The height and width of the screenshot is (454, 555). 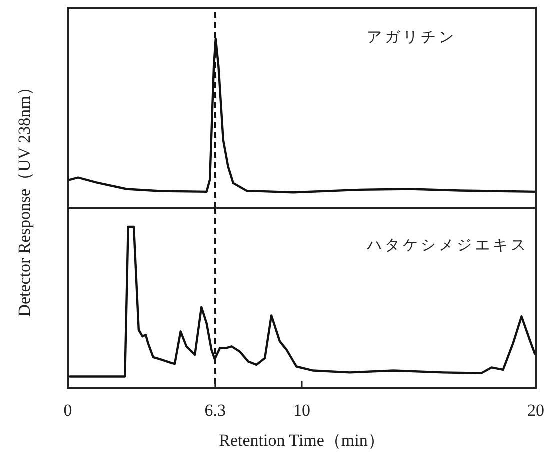 I want to click on x-tick-label: 10, so click(x=302, y=410).